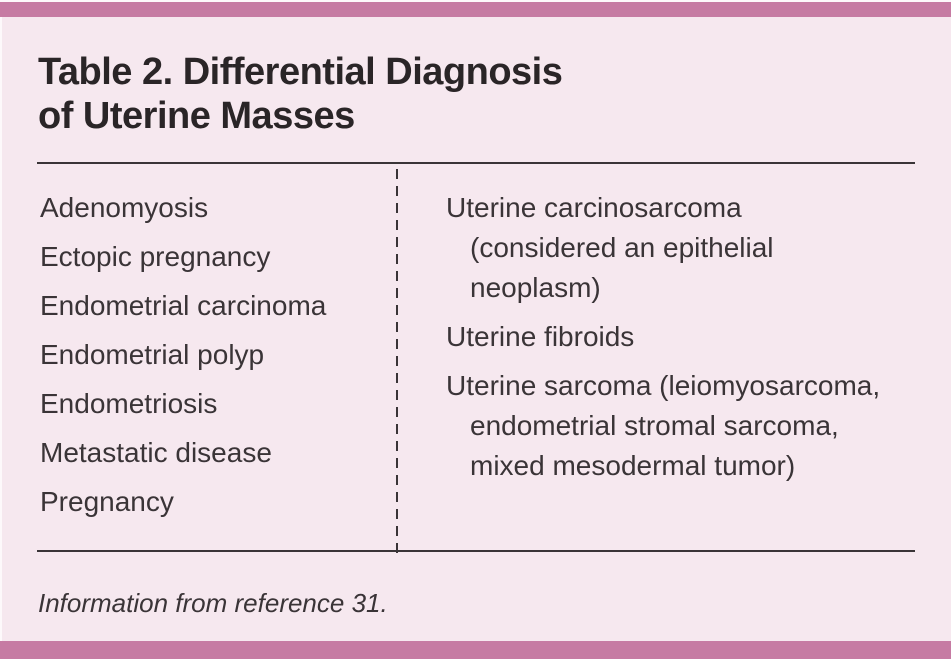 Image resolution: width=951 pixels, height=659 pixels. What do you see at coordinates (622, 247) in the screenshot?
I see `diagnosis-item-line: (considered an epithelial` at bounding box center [622, 247].